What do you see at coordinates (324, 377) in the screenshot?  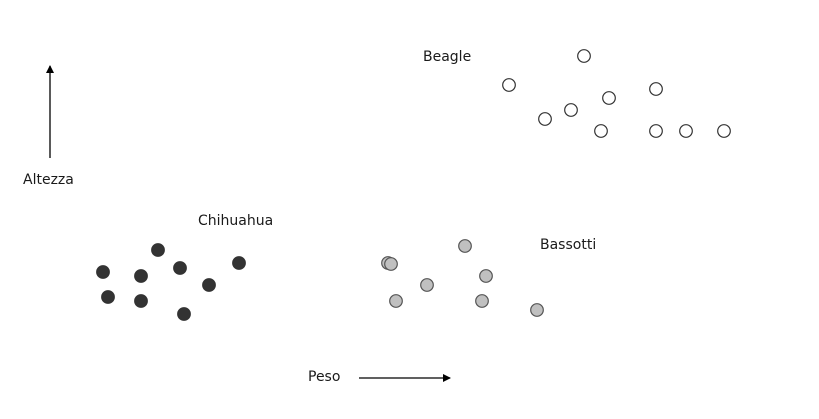 I see `x-axis-label: Peso` at bounding box center [324, 377].